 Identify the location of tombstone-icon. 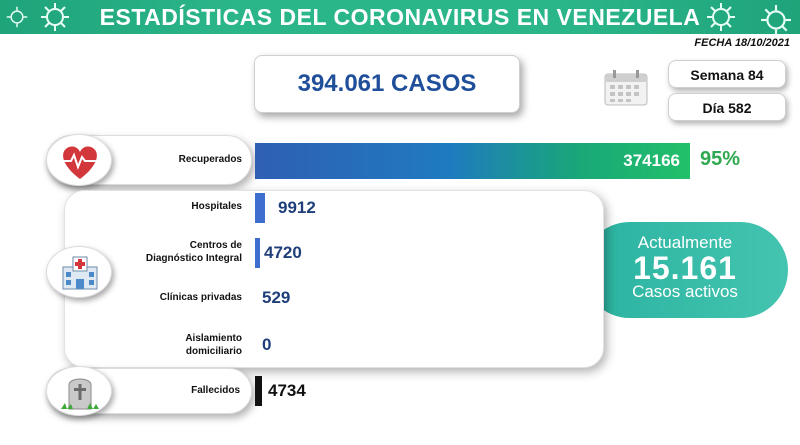
(80, 394).